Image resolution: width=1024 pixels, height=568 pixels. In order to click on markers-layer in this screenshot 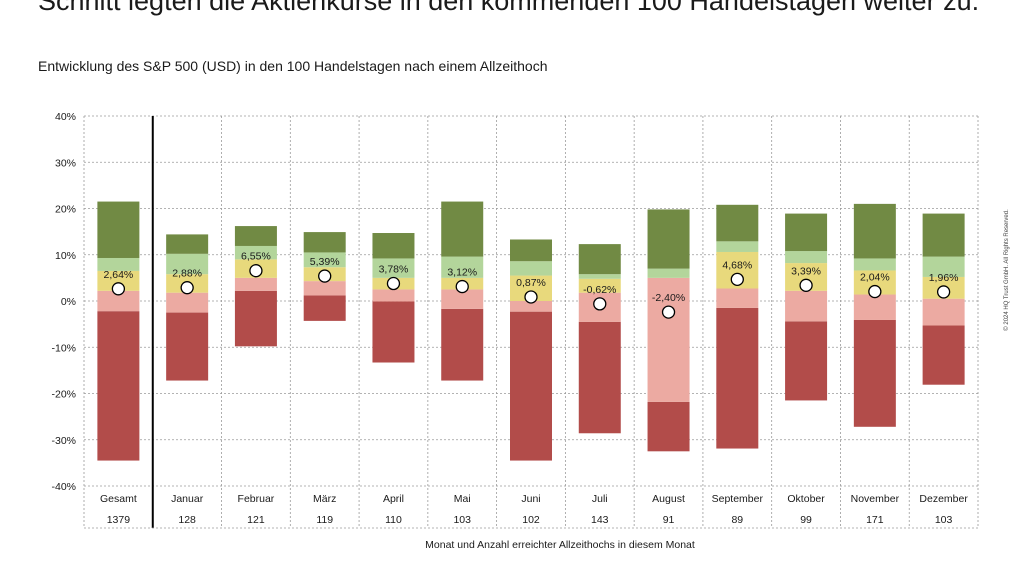, I will do `click(531, 291)`.